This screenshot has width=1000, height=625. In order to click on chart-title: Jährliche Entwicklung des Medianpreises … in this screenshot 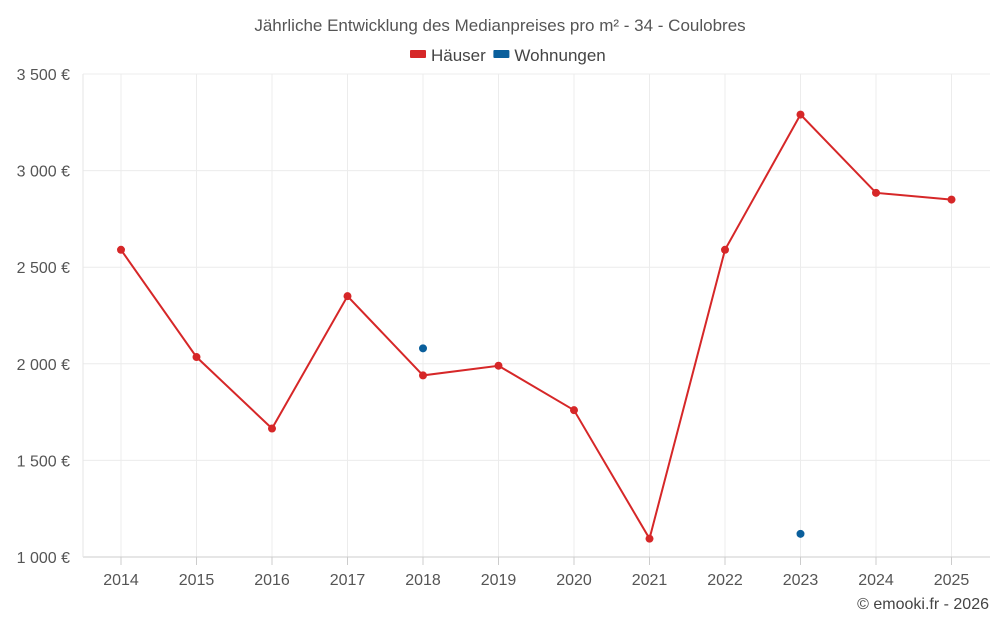, I will do `click(499, 25)`.